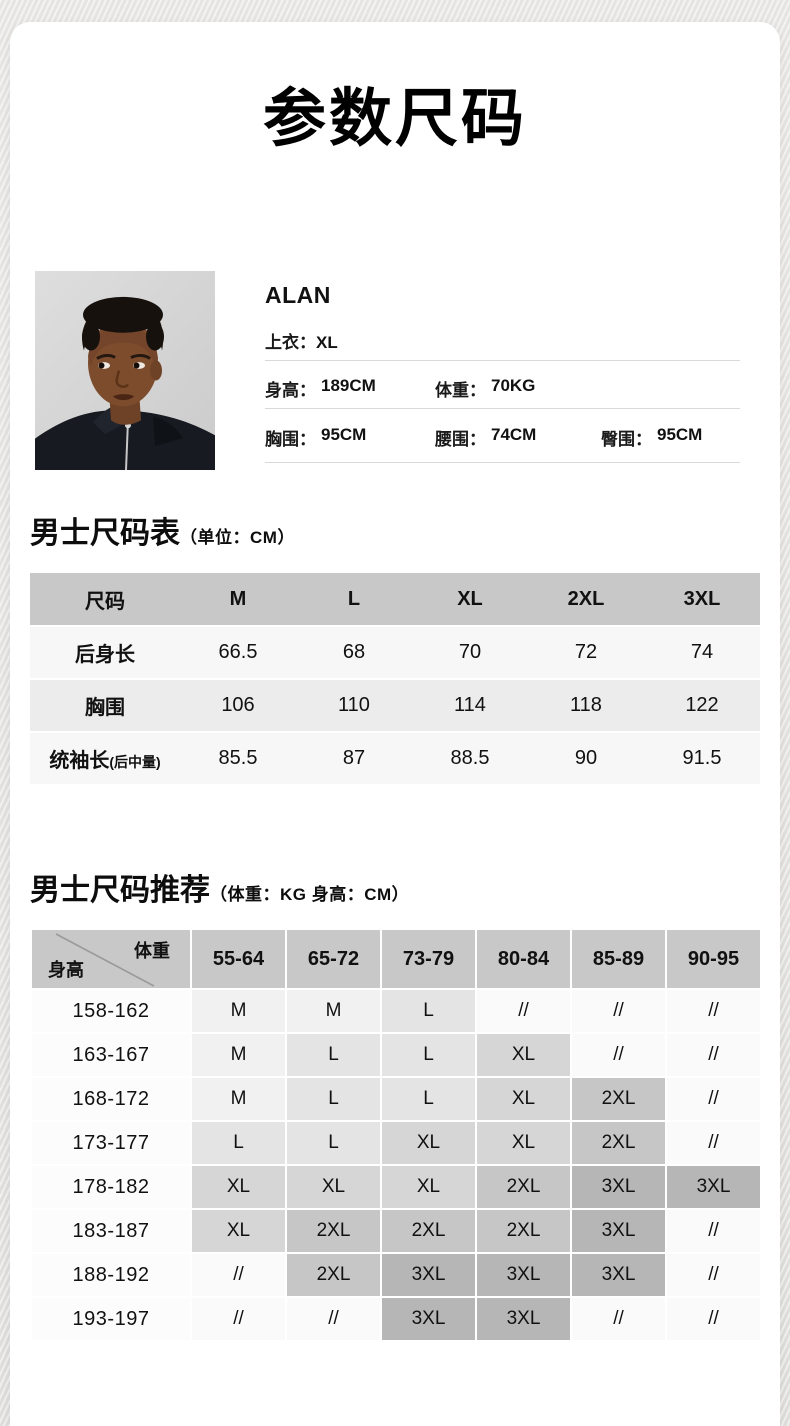  What do you see at coordinates (238, 705) in the screenshot?
I see `size-table-cell: 106` at bounding box center [238, 705].